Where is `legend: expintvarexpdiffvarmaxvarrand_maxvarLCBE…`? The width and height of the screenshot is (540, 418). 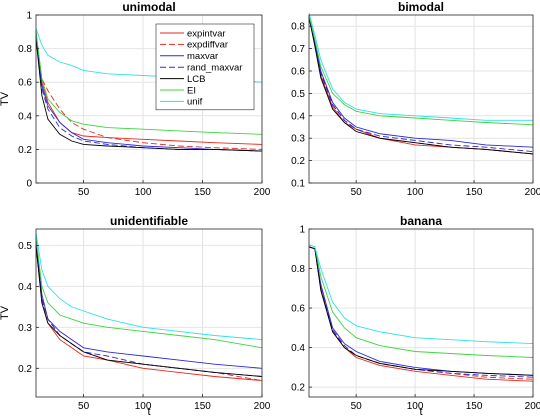 legend: expintvarexpdiffvarmaxvarrand_maxvarLCBE… is located at coordinates (205, 67).